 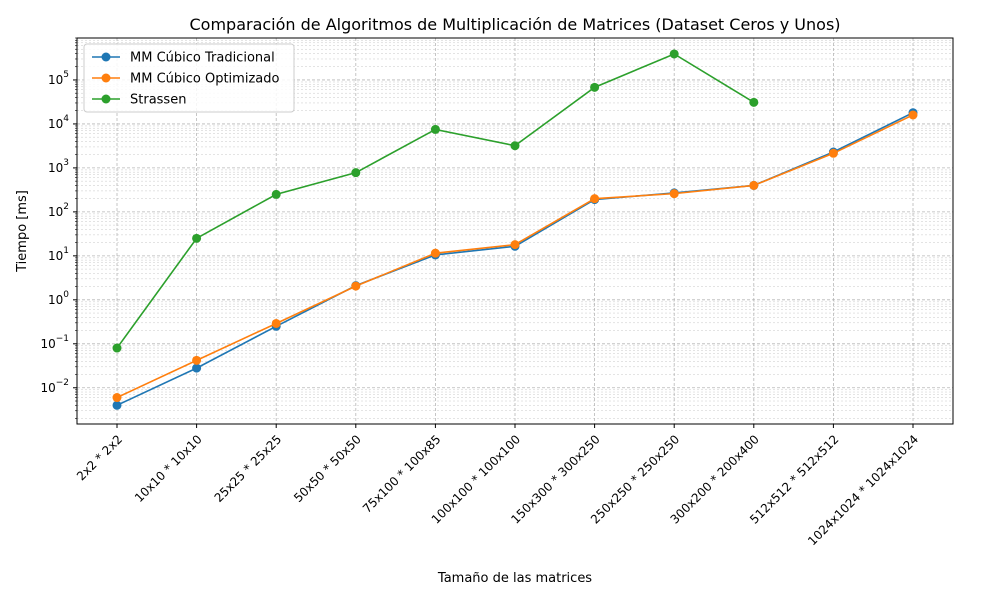 What do you see at coordinates (58, 254) in the screenshot?
I see `y-tick-label: 10¹` at bounding box center [58, 254].